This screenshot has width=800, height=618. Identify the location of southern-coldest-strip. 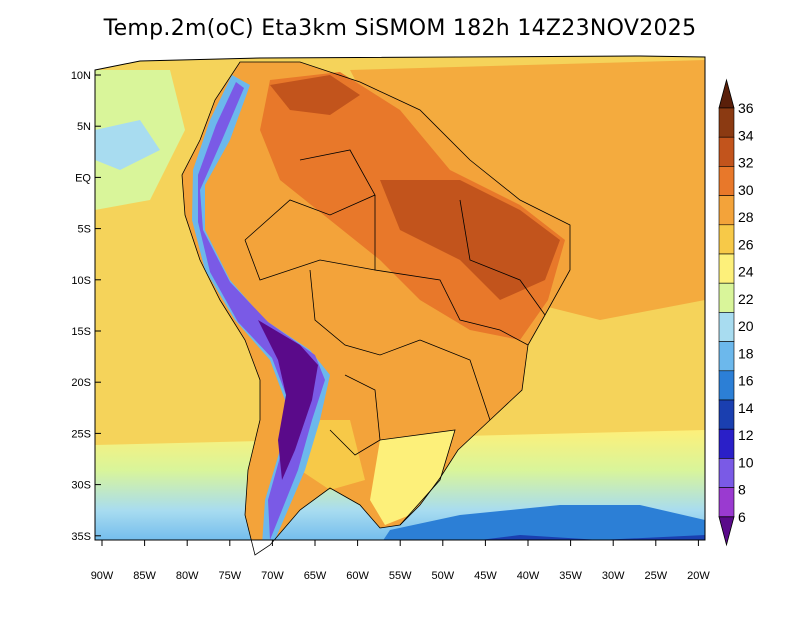
(572, 537).